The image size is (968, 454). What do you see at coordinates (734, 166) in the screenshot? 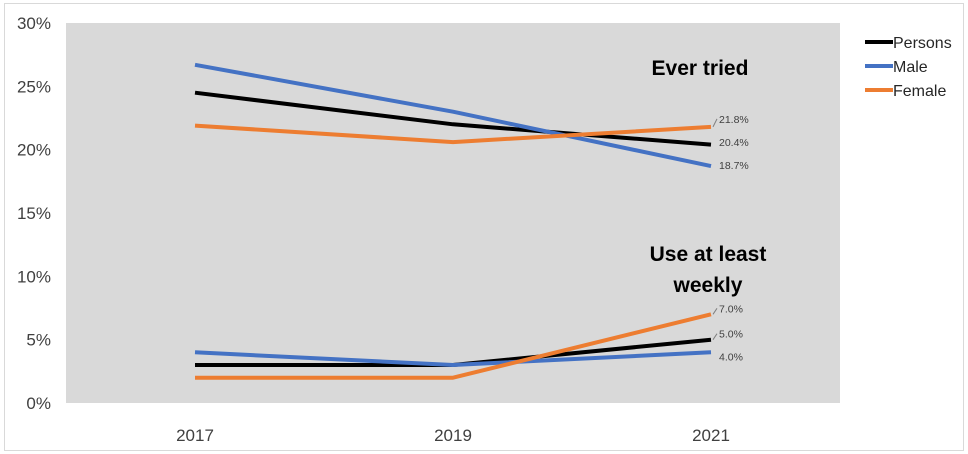
I see `data-label: 18.7%` at bounding box center [734, 166].